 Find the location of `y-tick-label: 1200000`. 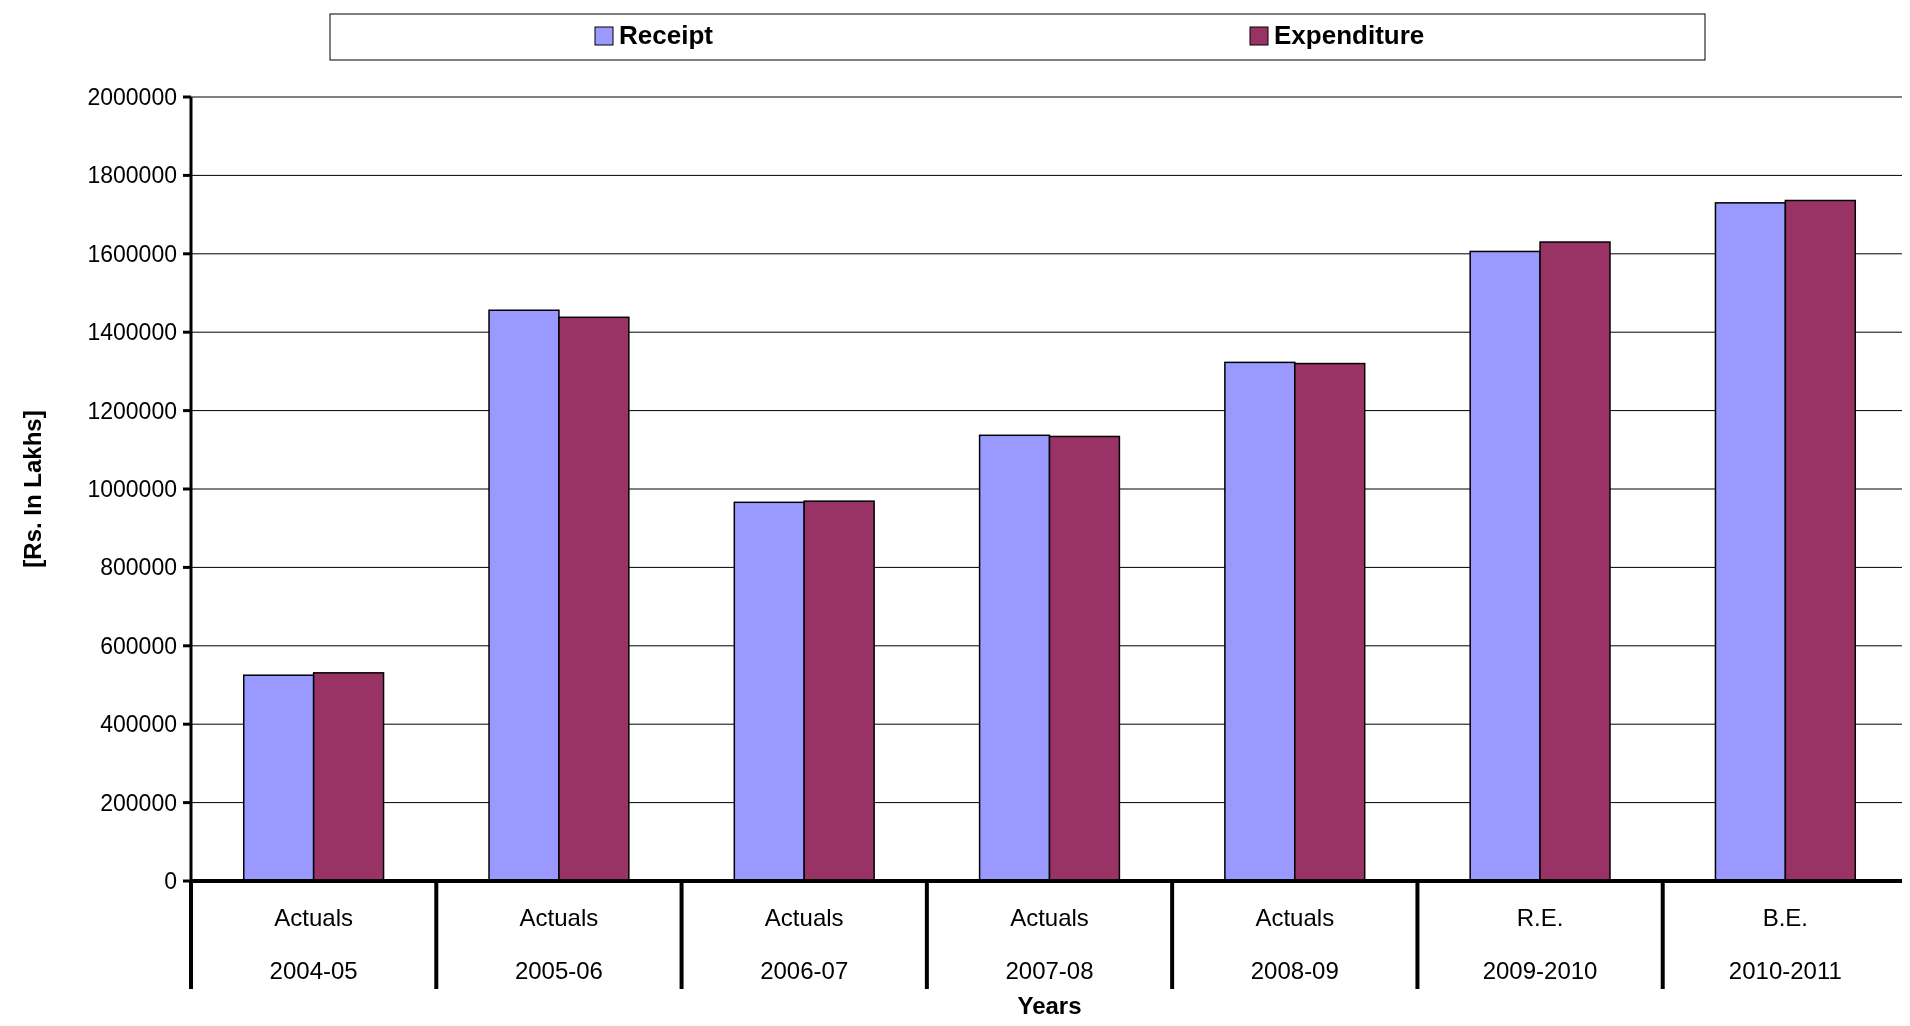

y-tick-label: 1200000 is located at coordinates (132, 410).